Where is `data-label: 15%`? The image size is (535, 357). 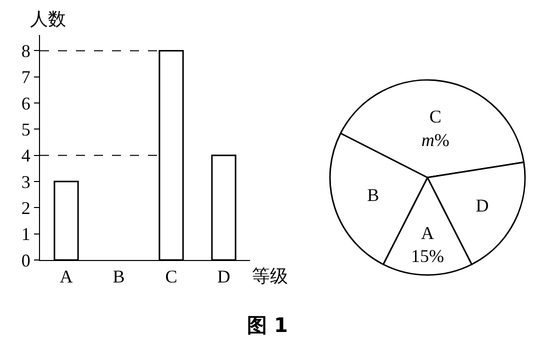
data-label: 15% is located at coordinates (427, 256).